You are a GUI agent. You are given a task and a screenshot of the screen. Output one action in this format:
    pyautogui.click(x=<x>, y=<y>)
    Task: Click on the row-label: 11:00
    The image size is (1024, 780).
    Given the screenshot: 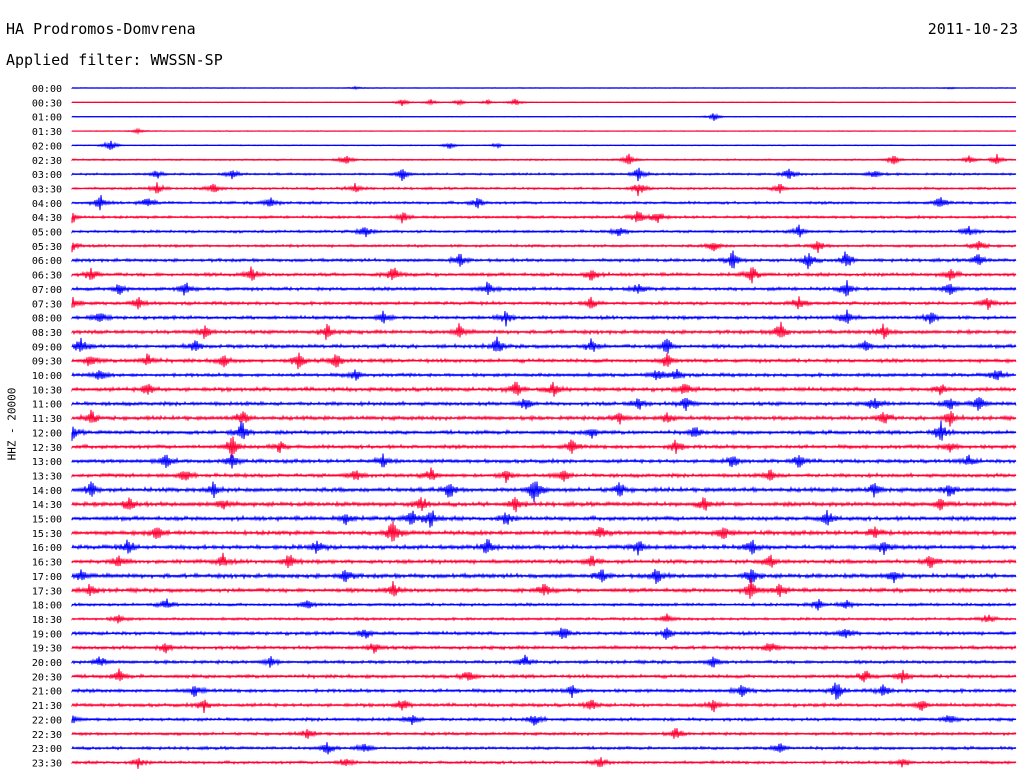 What is the action you would take?
    pyautogui.click(x=47, y=405)
    